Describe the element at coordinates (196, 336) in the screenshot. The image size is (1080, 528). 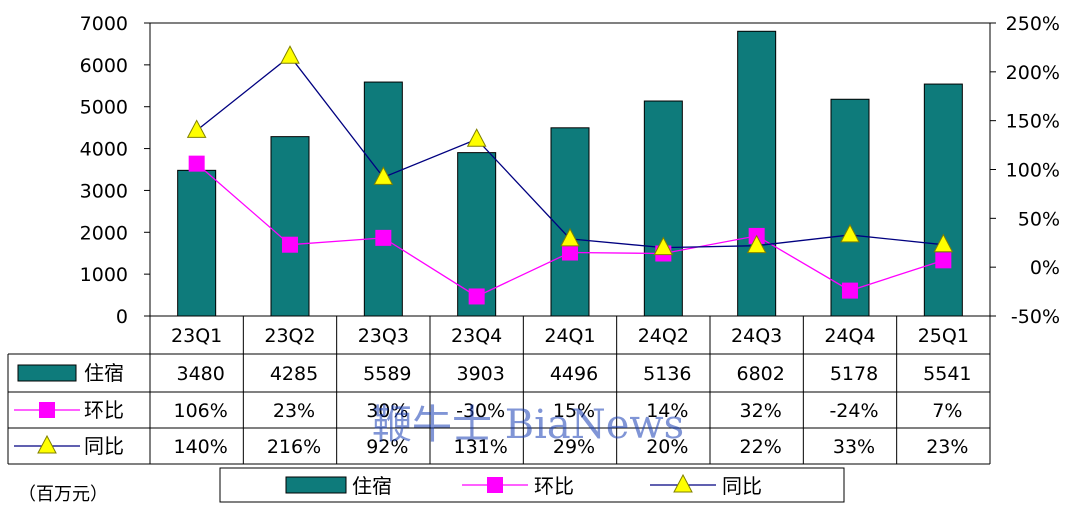
I see `category-label: 23Q1` at that location.